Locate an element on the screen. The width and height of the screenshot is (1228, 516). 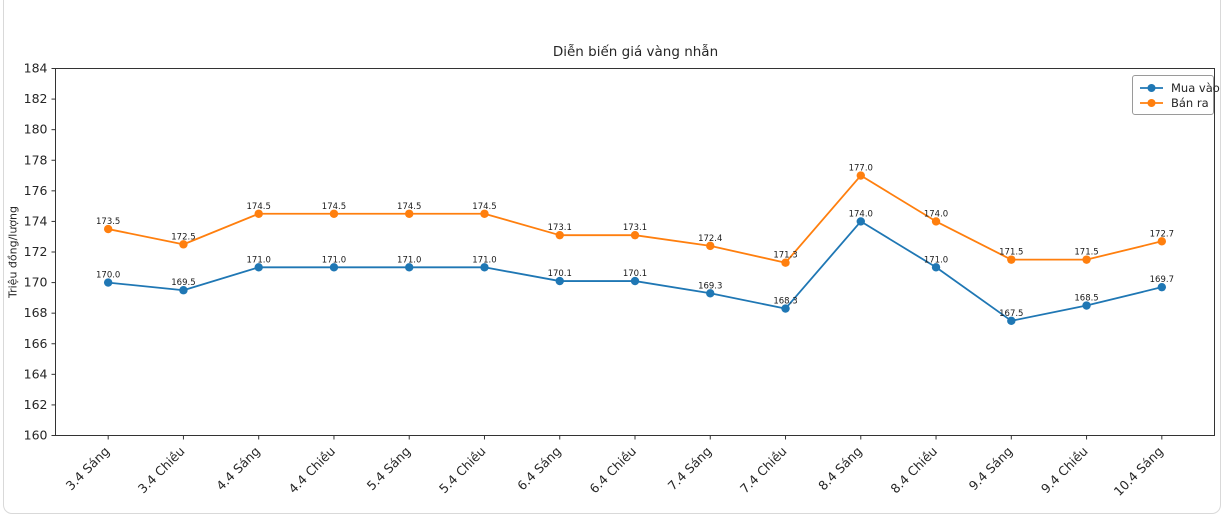
x-tick-label: 9.4 Sáng is located at coordinates (991, 469).